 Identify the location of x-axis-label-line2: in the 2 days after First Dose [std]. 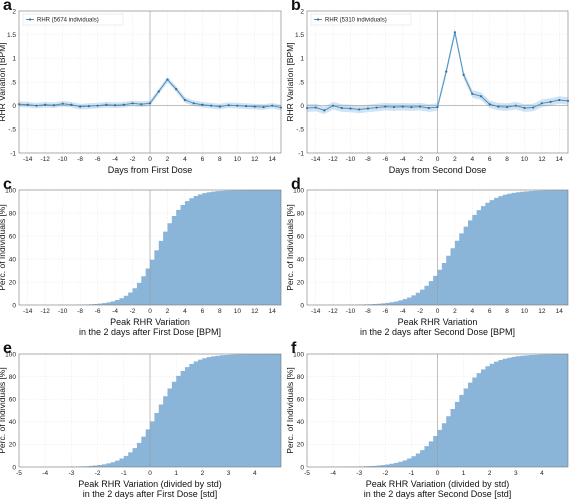
(150, 494).